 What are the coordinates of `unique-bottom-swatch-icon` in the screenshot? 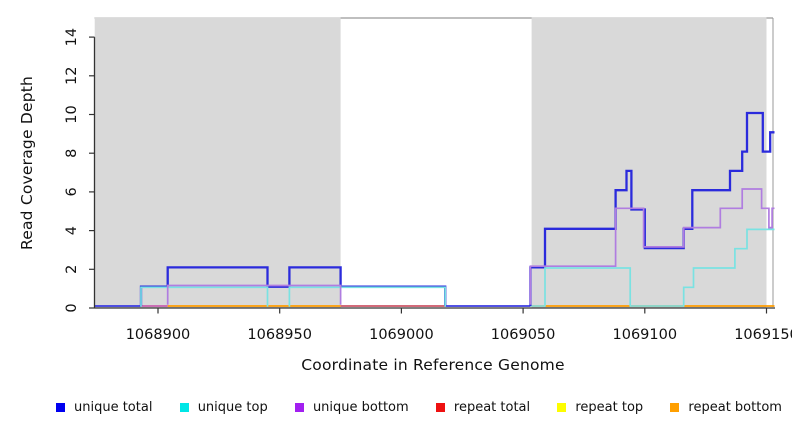 It's located at (299, 407).